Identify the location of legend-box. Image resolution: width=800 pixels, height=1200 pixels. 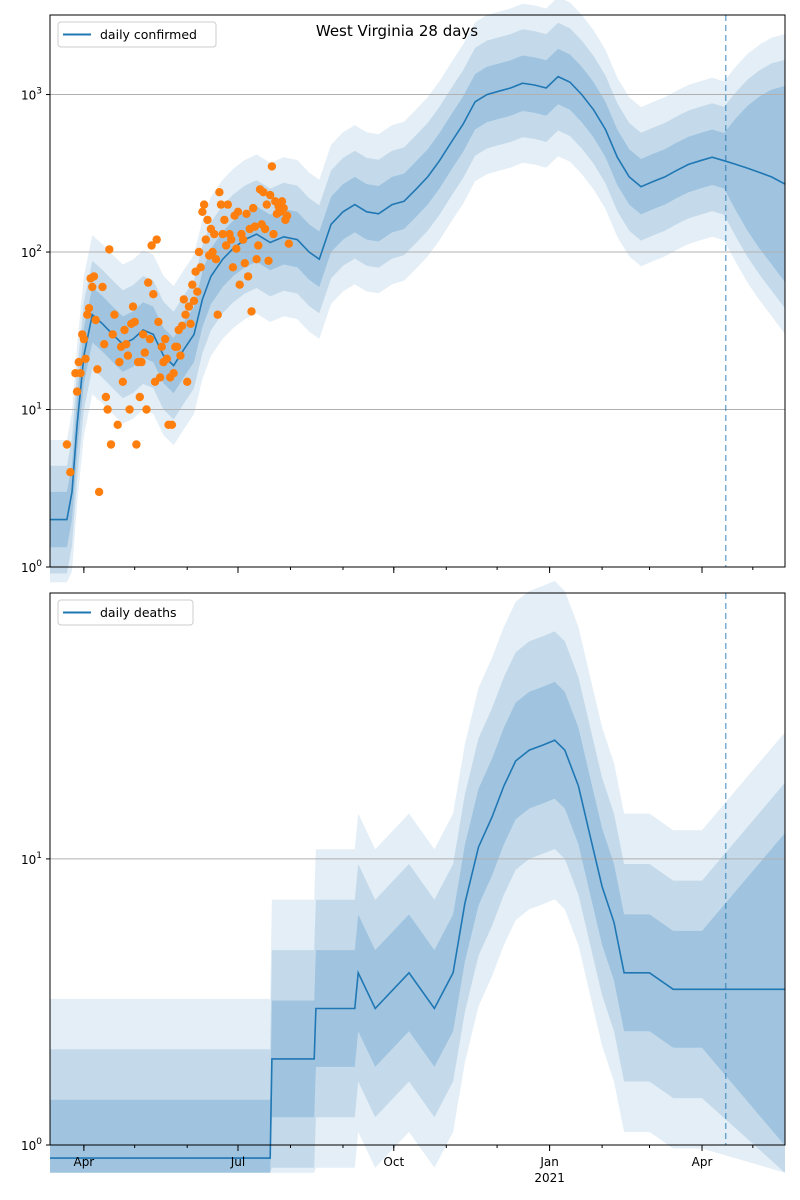
(137, 34).